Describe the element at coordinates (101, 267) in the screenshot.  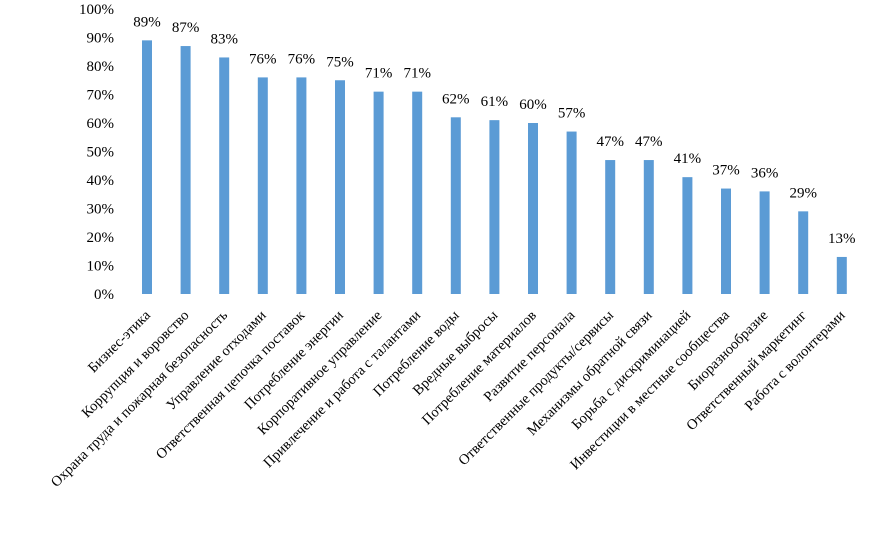
I see `y-tick-label: 10%` at that location.